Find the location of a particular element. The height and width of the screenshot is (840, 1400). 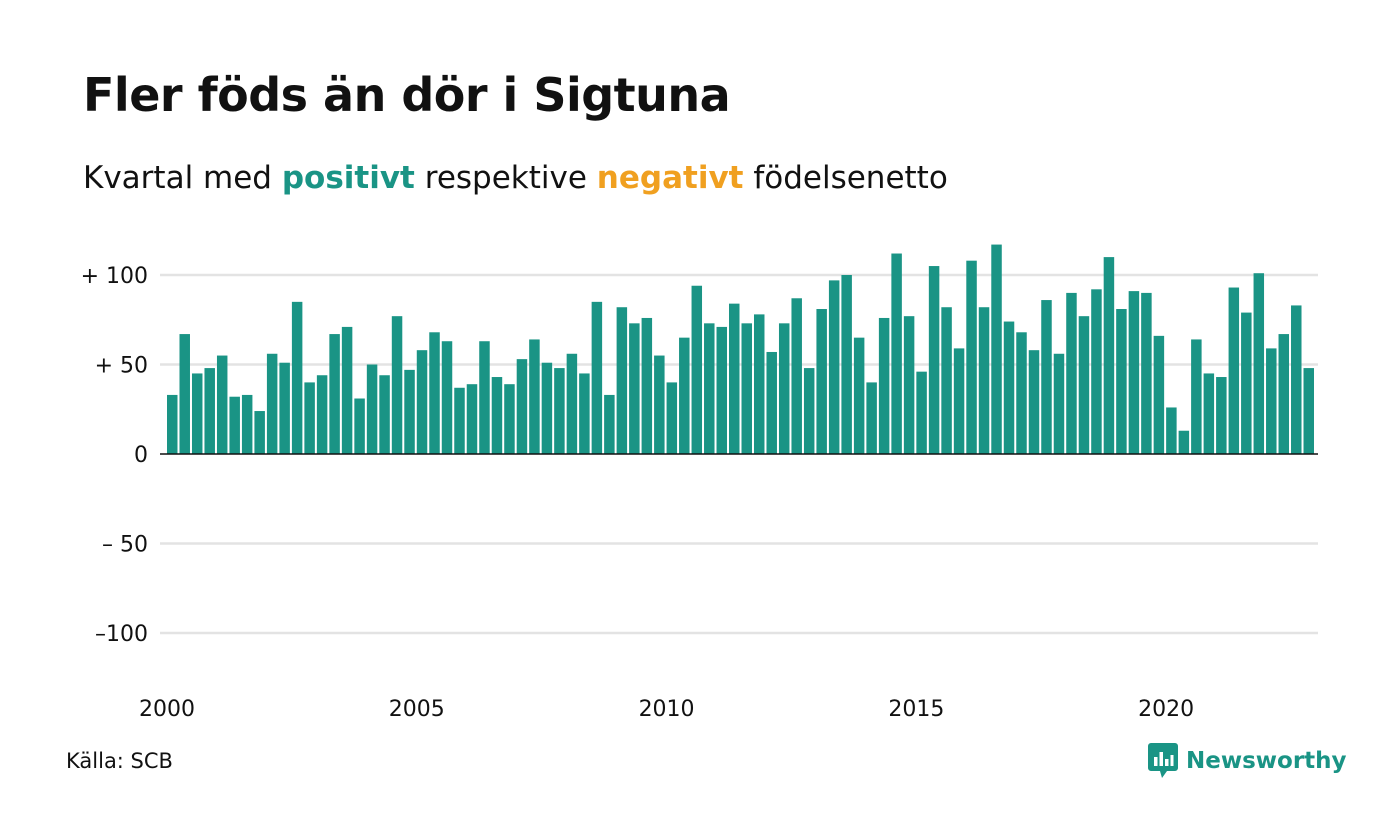

chart-title: Fler föds än dör i Sigtuna is located at coordinates (407, 95).